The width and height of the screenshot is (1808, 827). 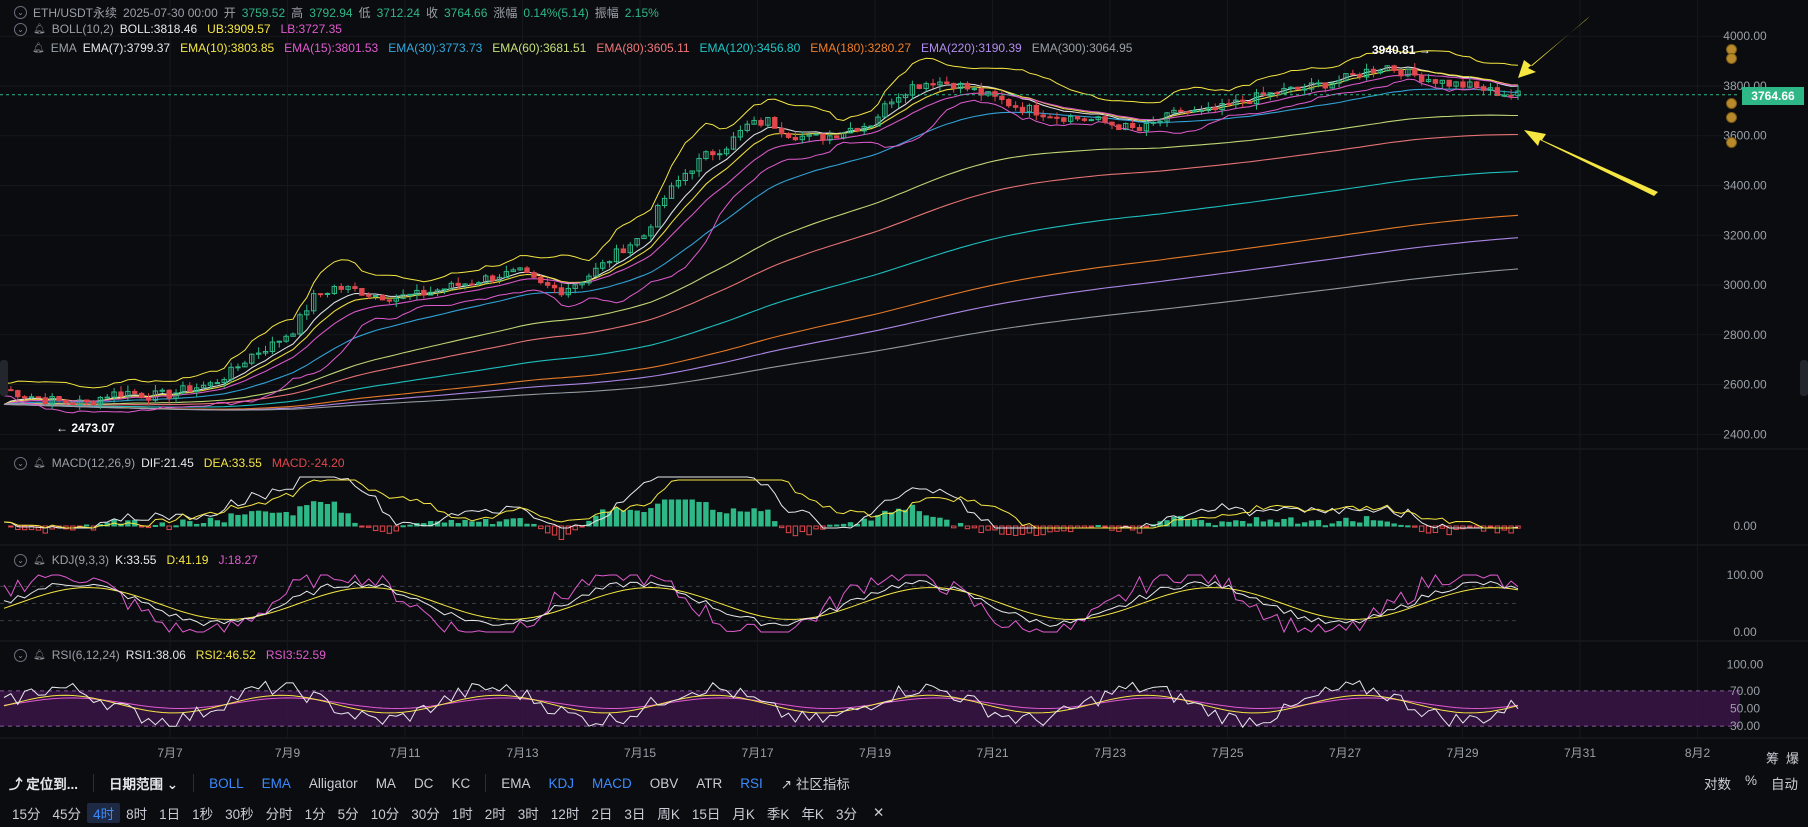 I want to click on main-indicator-button-0: BOLL, so click(x=226, y=783).